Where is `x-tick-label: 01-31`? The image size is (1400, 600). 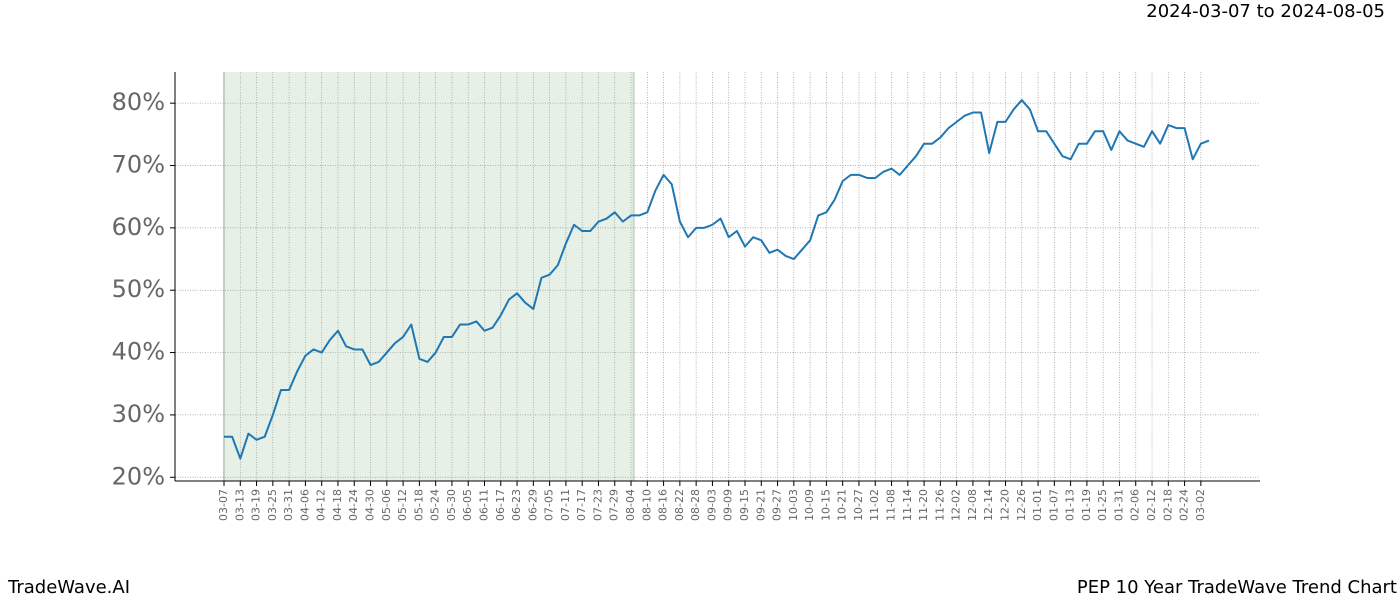 x-tick-label: 01-31 is located at coordinates (1118, 505).